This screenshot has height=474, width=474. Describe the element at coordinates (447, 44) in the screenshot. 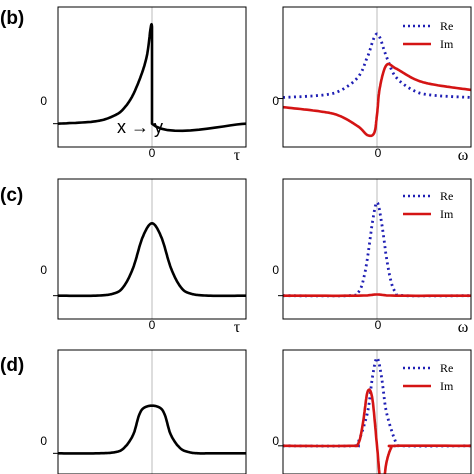

I see `legend-b-im-label: Im` at that location.